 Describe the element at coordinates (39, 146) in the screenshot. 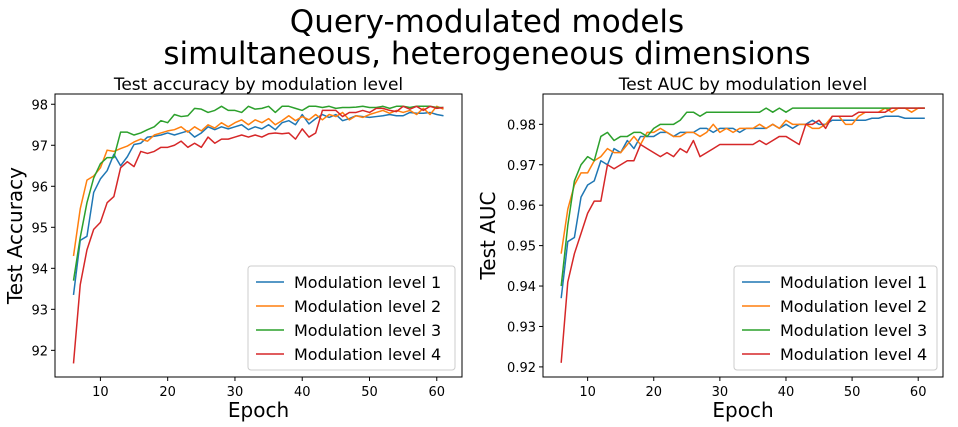

I see `y-tick-label: 97` at that location.